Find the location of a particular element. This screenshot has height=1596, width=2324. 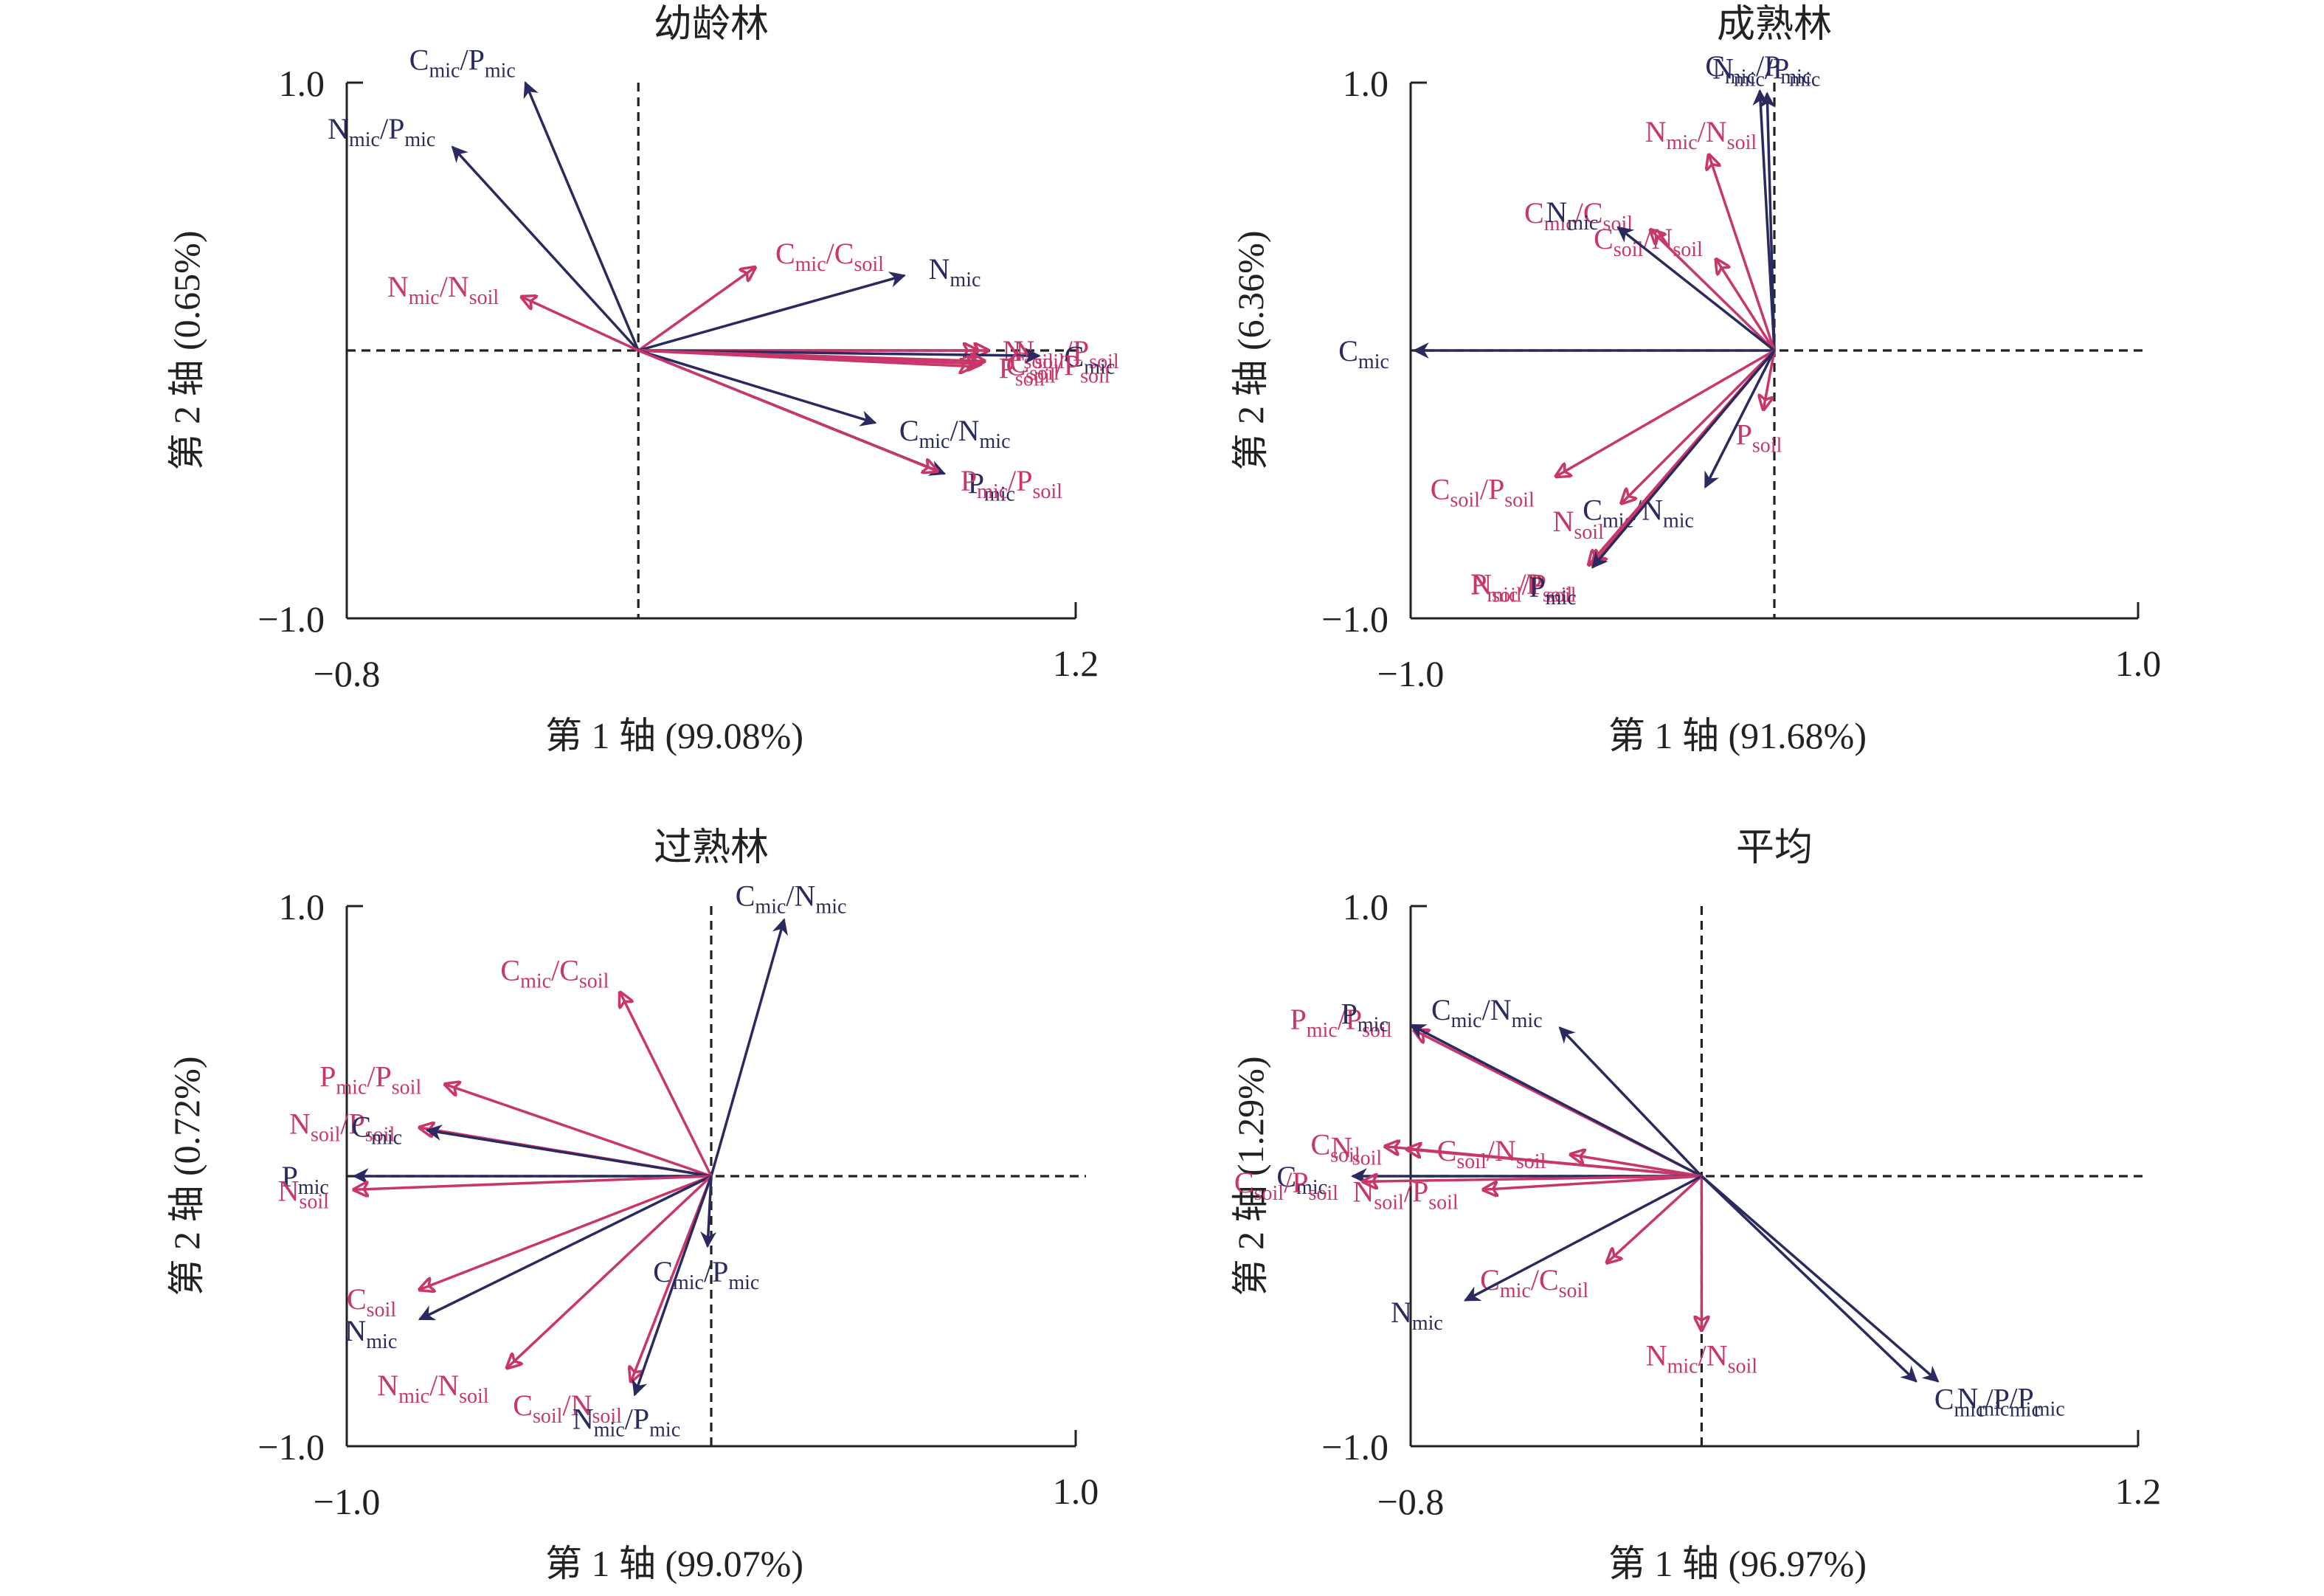

panel-title: 幼龄林 is located at coordinates (711, 25).